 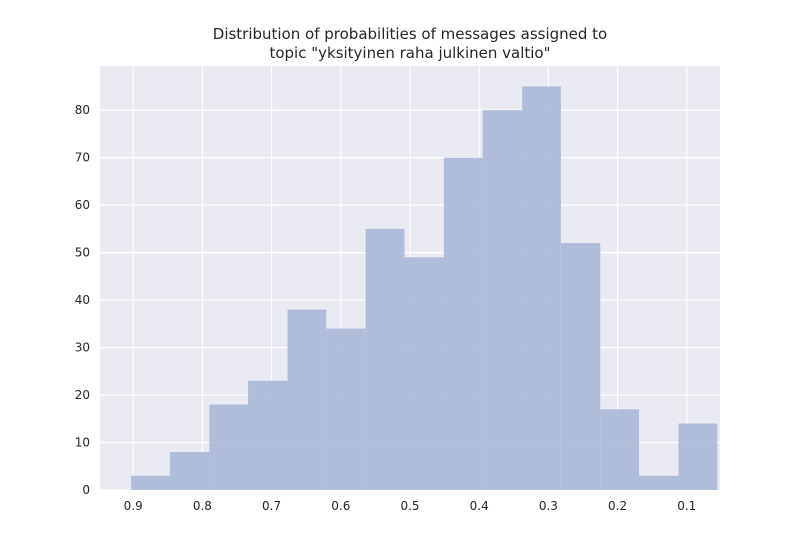 I want to click on x-tick-label-0: 0.9, so click(x=133, y=506).